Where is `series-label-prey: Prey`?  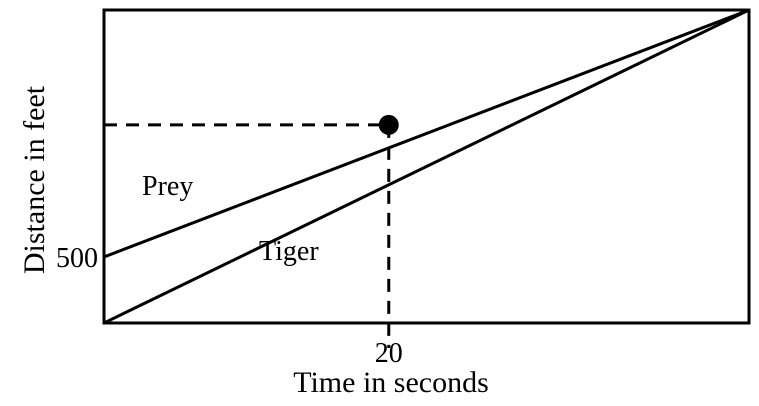 series-label-prey: Prey is located at coordinates (167, 186).